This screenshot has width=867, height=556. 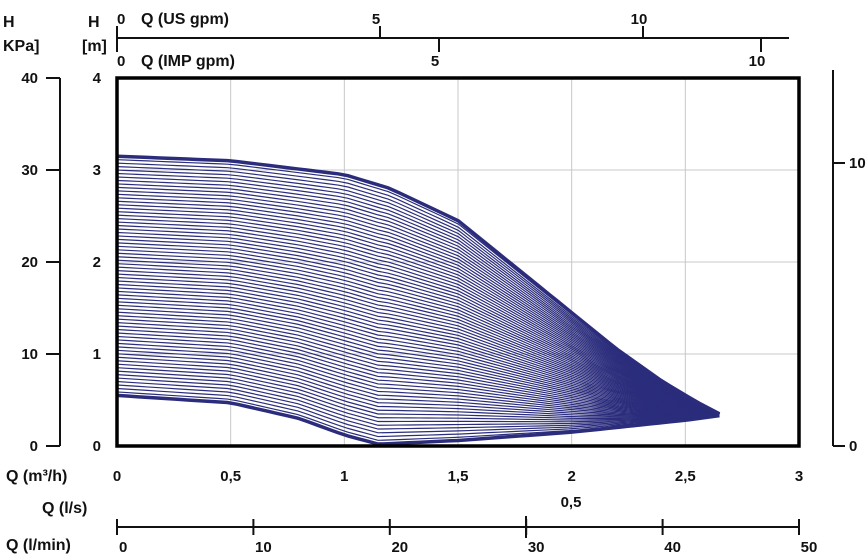 What do you see at coordinates (34, 446) in the screenshot?
I see `kpa-tick-label-0: 0` at bounding box center [34, 446].